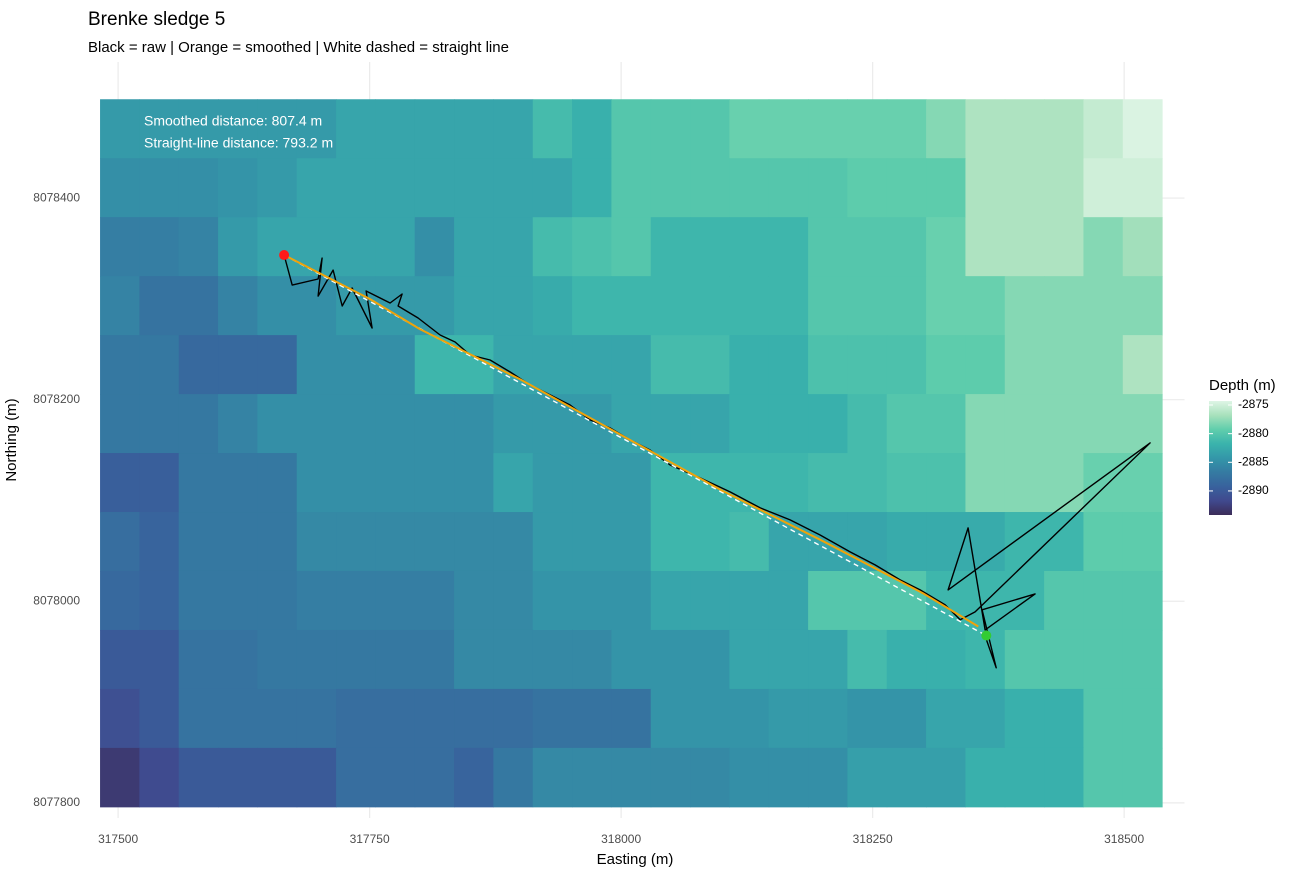 Image resolution: width=1297 pixels, height=875 pixels. What do you see at coordinates (1253, 461) in the screenshot?
I see `colorbar-tick-label: -2885` at bounding box center [1253, 461].